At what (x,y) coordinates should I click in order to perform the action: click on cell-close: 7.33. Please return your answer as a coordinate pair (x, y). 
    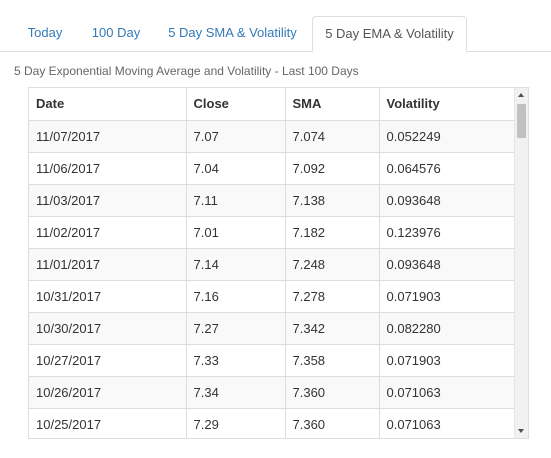
    Looking at the image, I should click on (236, 360).